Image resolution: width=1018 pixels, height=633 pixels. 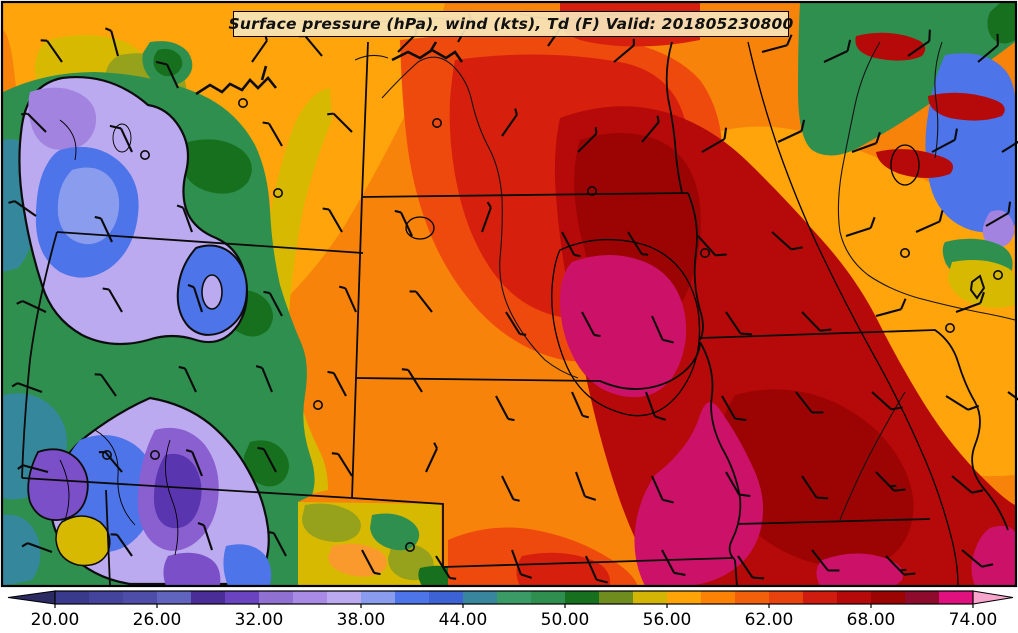 What do you see at coordinates (525, 195) in the screenshot?
I see `border-nd-sd` at bounding box center [525, 195].